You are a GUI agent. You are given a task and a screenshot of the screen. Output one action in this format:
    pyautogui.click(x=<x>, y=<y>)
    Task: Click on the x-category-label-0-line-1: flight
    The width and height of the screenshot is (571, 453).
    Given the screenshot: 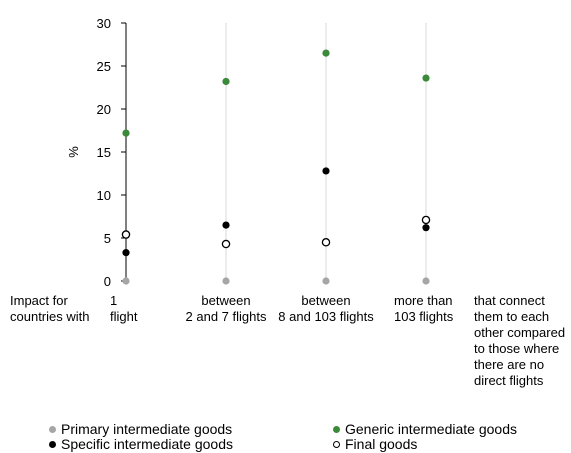 What is the action you would take?
    pyautogui.click(x=124, y=316)
    